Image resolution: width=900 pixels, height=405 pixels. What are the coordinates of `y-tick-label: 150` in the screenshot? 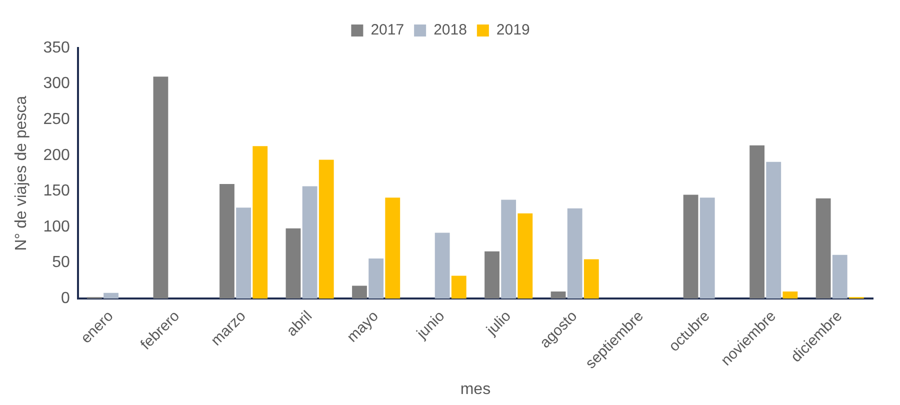 It's located at (56, 191).